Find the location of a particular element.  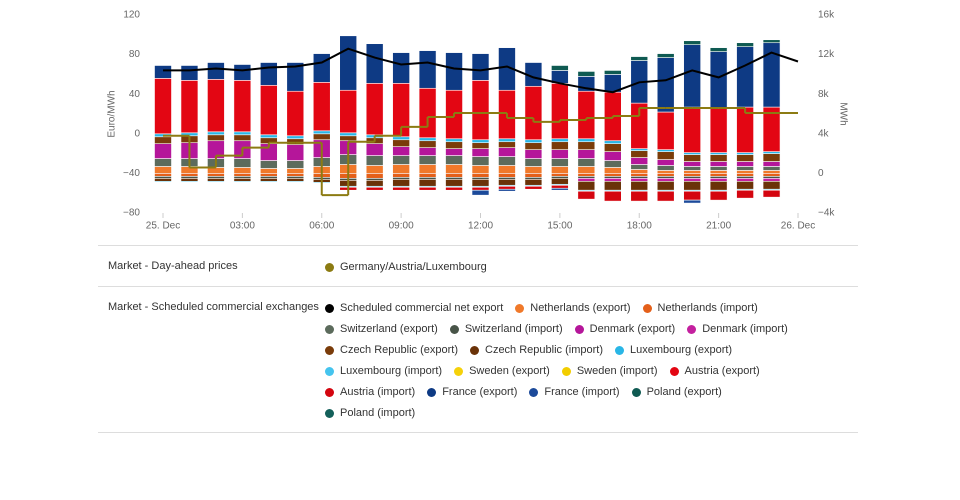

legend-label: Denmark (export) is located at coordinates (632, 329).